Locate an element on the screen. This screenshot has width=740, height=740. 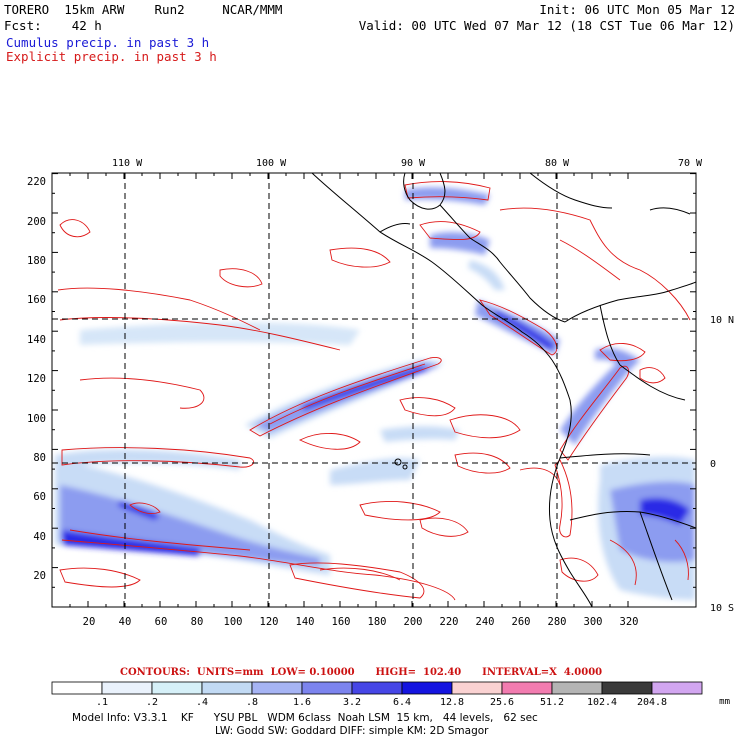
colorbar-label: .8 is located at coordinates (252, 702).